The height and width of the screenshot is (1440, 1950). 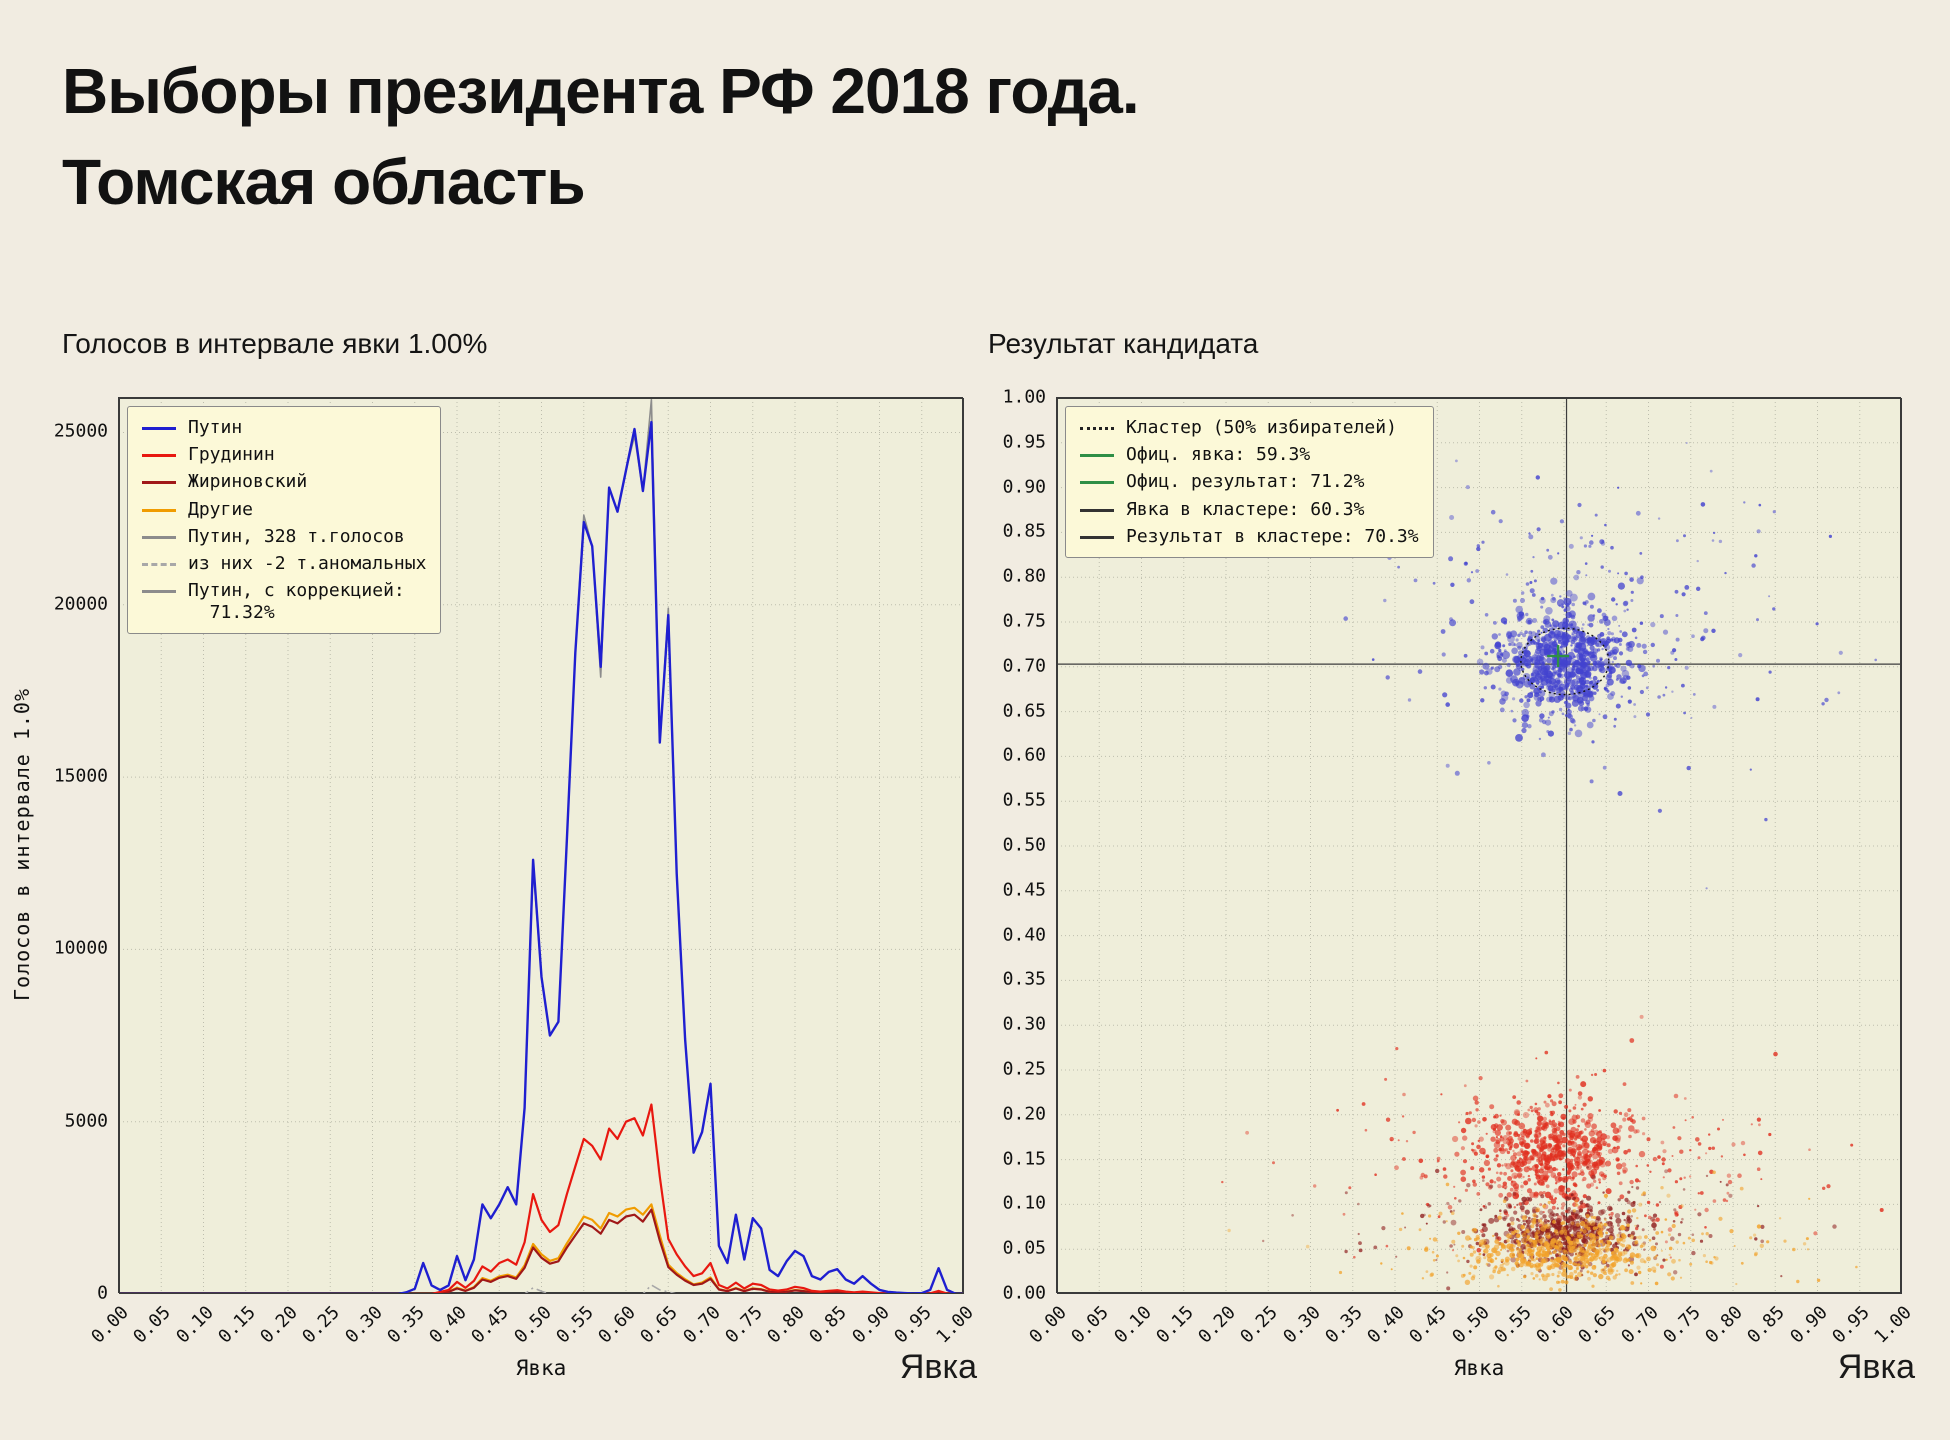 What do you see at coordinates (1024, 576) in the screenshot?
I see `y-tick-label: 0.80` at bounding box center [1024, 576].